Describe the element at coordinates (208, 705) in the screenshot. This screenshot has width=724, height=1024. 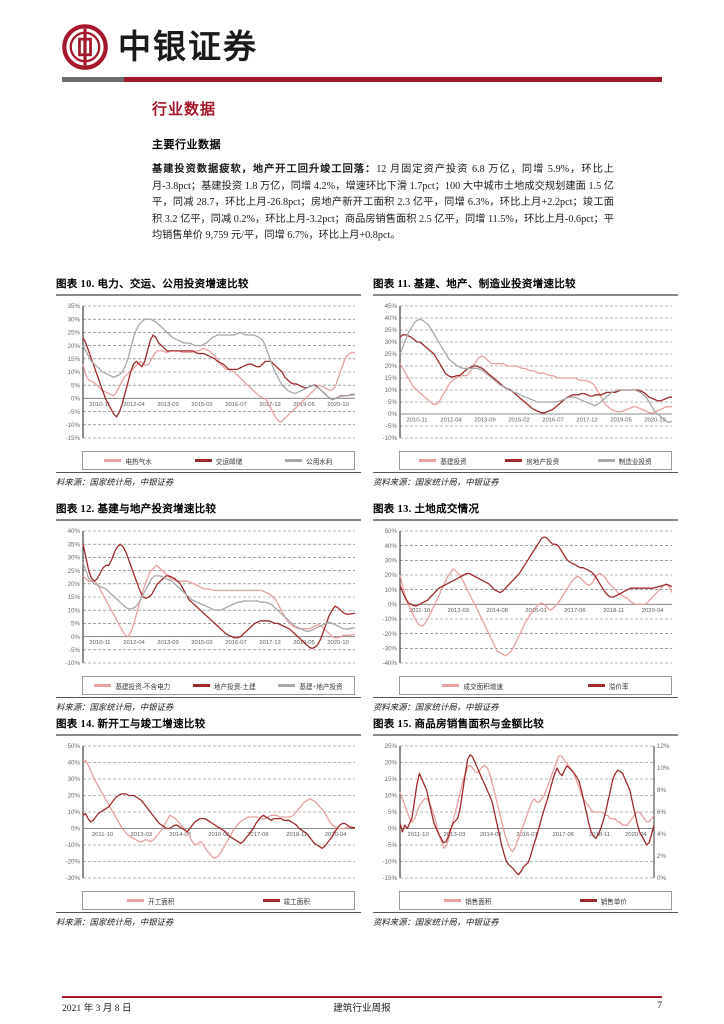
I see `figure-source: 料来源：国家统计局，中银证券` at that location.